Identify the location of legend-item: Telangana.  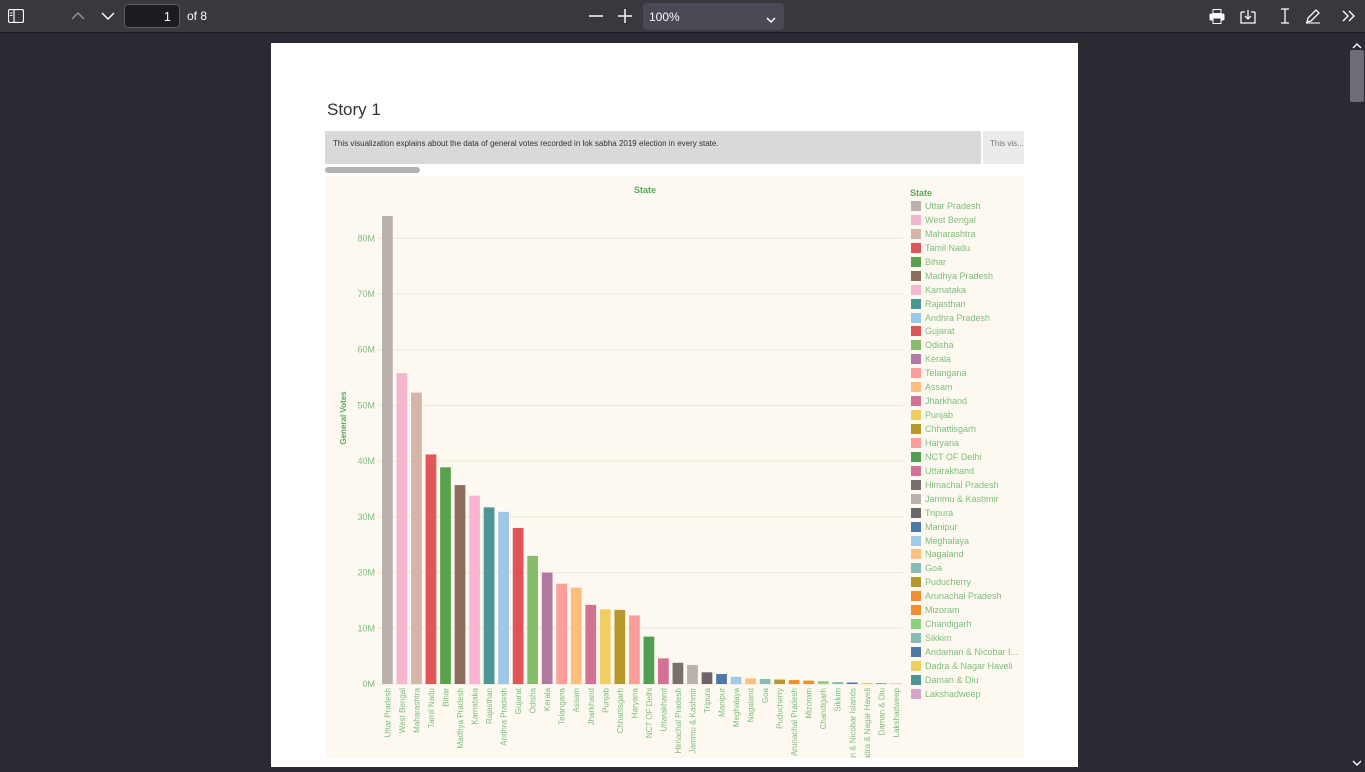
(966, 373).